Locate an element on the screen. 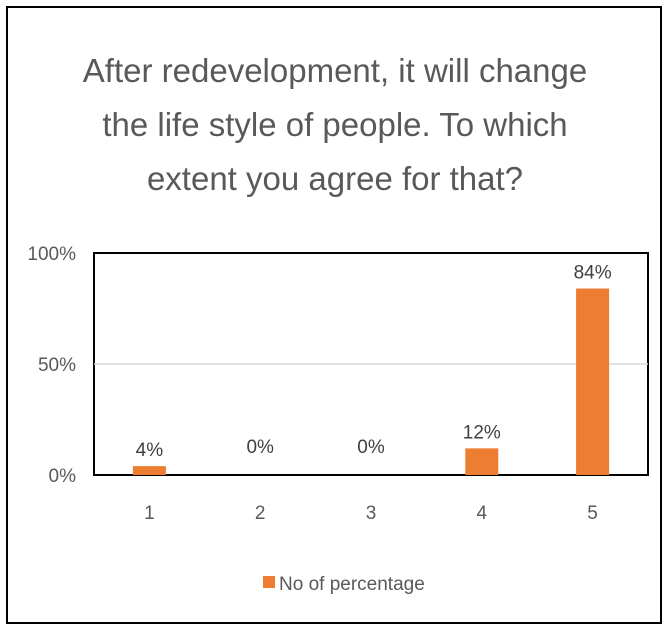  data-label: 4% is located at coordinates (150, 450).